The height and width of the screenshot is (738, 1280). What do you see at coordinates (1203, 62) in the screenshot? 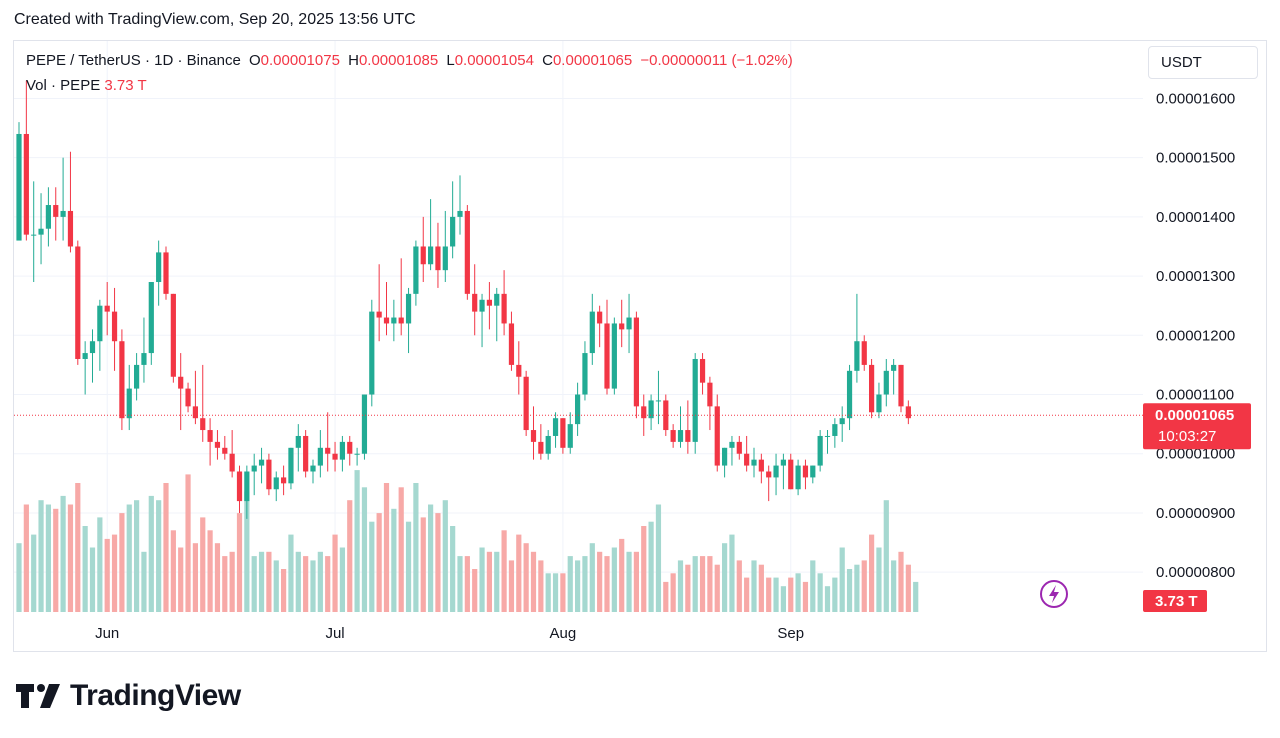
I see `currency-unit-button: USDT` at bounding box center [1203, 62].